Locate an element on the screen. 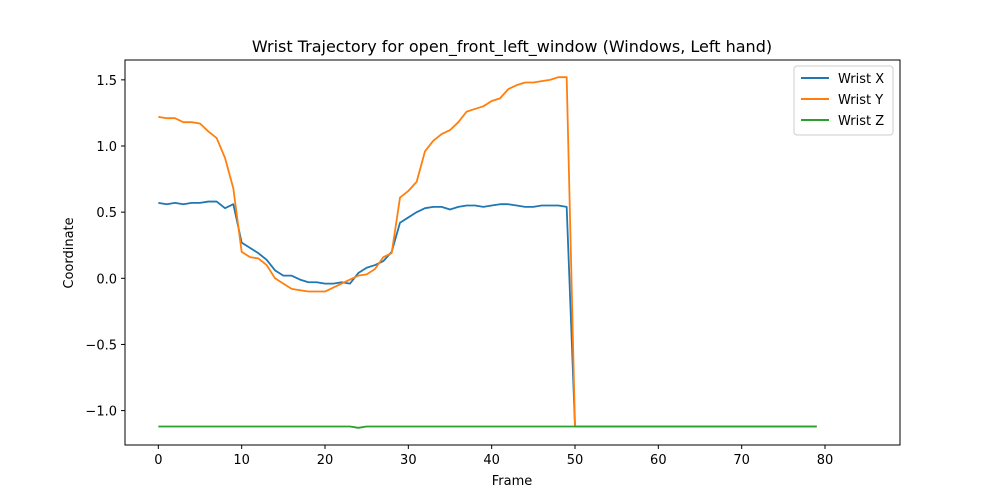 This screenshot has width=1000, height=500. y-axis-label: Coordinate is located at coordinates (69, 252).